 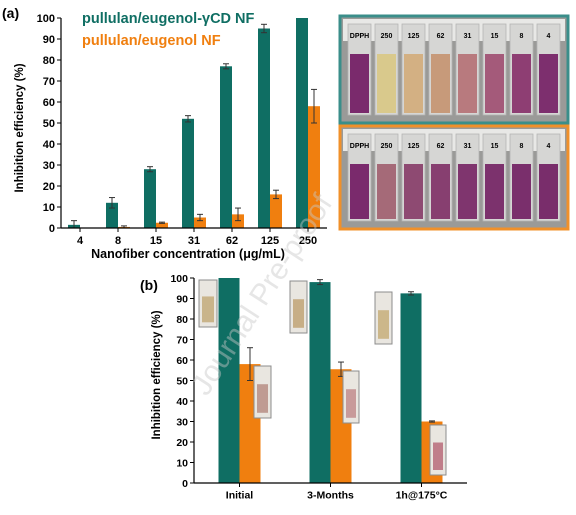 What do you see at coordinates (20, 127) in the screenshot?
I see `y-axis-label-a: Inhibition efficiency (%)` at bounding box center [20, 127].